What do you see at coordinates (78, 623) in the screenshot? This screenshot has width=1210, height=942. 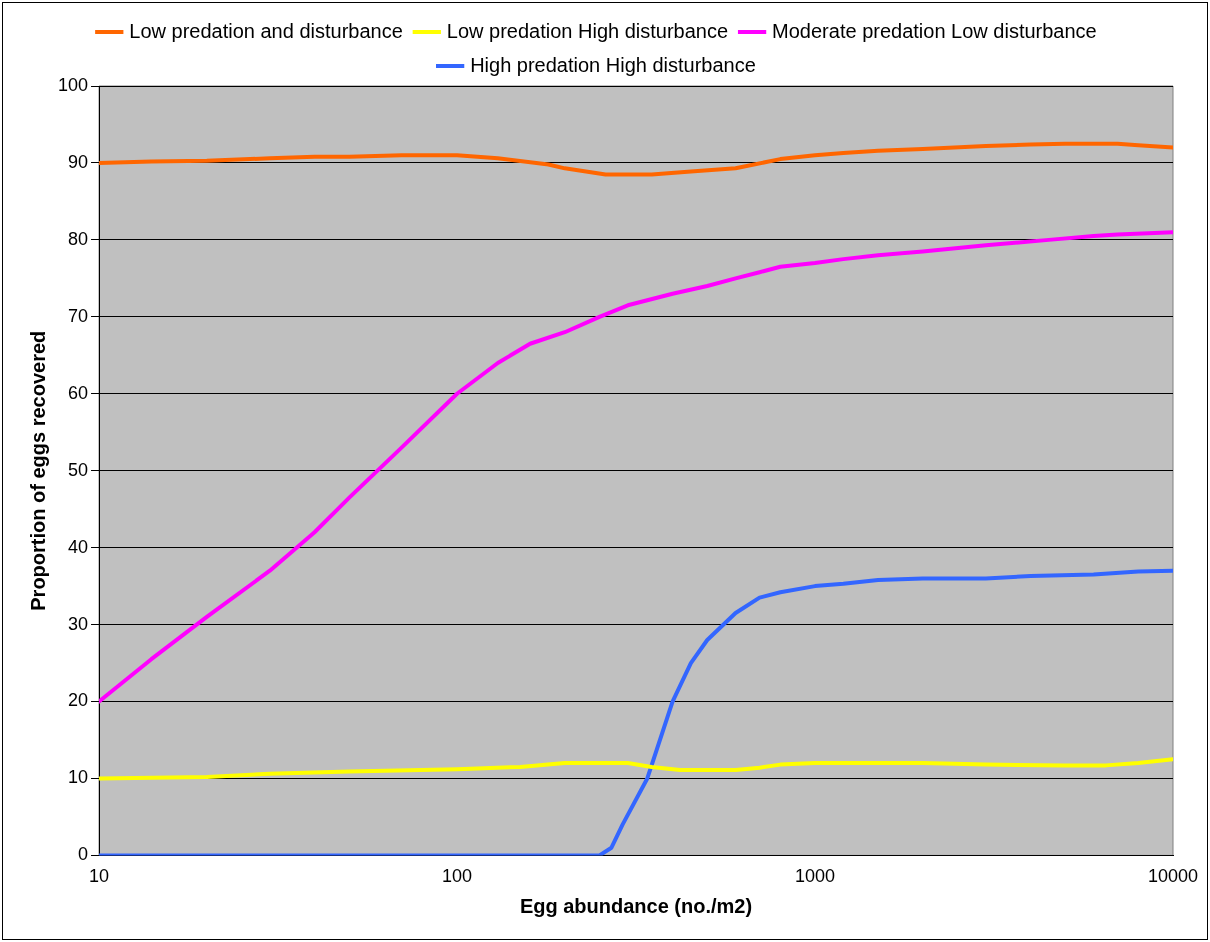 I see `y-tick-label: 30` at bounding box center [78, 623].